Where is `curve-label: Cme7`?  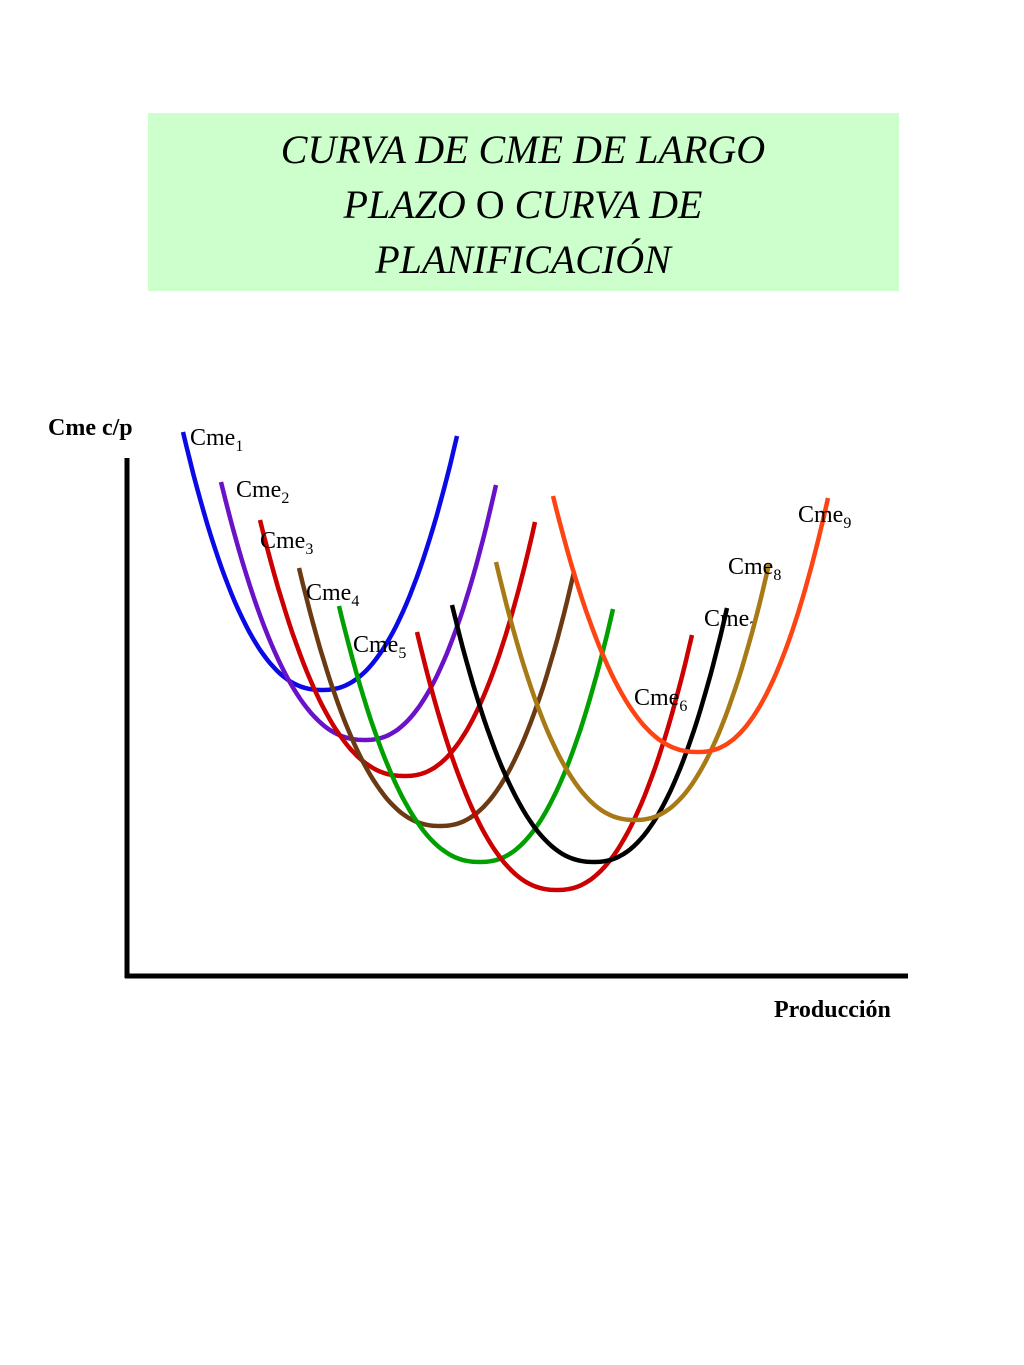 curve-label: Cme7 is located at coordinates (730, 621).